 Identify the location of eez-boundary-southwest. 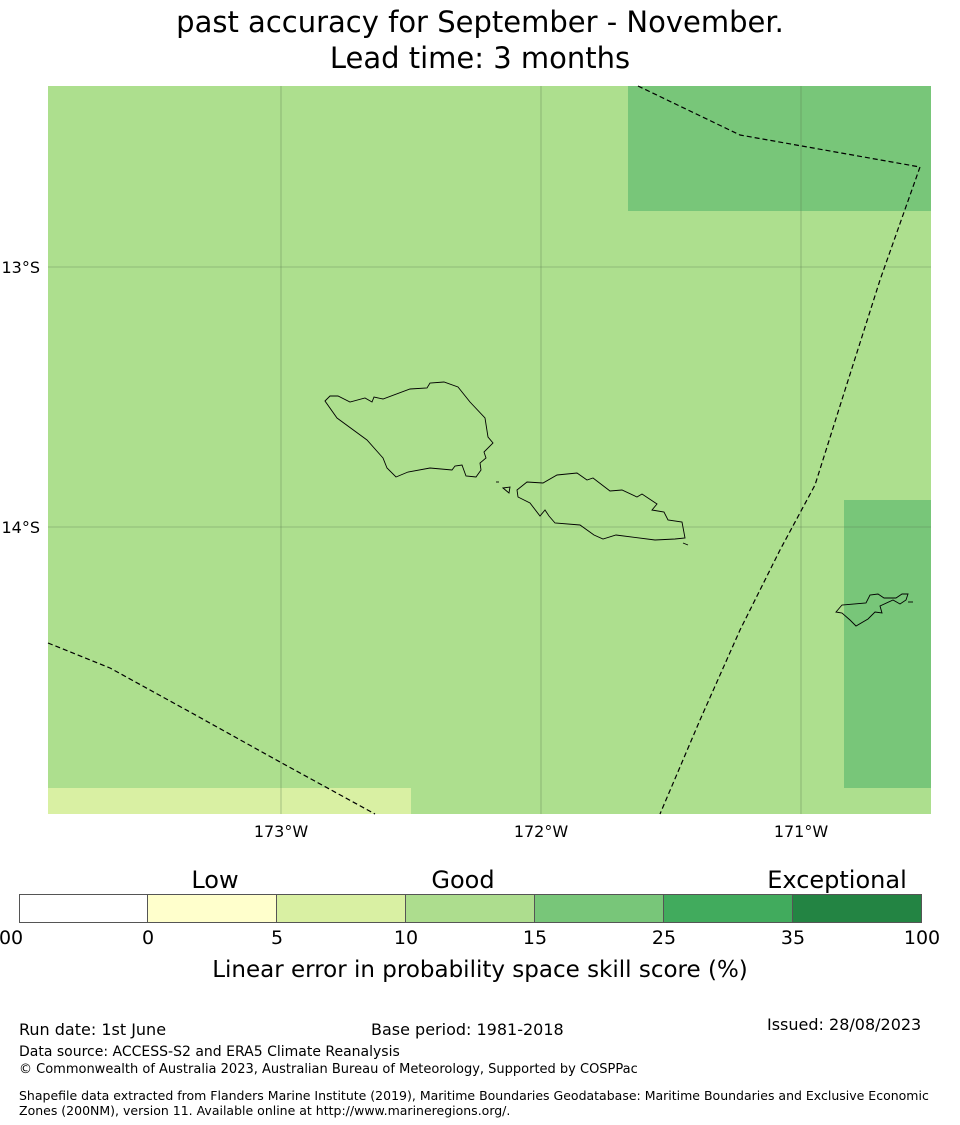
(211, 728).